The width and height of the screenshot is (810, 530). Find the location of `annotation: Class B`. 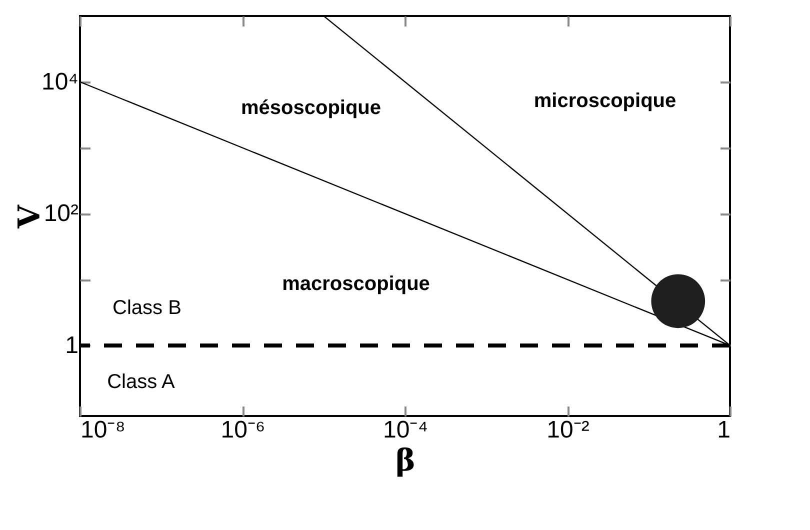

annotation: Class B is located at coordinates (147, 308).